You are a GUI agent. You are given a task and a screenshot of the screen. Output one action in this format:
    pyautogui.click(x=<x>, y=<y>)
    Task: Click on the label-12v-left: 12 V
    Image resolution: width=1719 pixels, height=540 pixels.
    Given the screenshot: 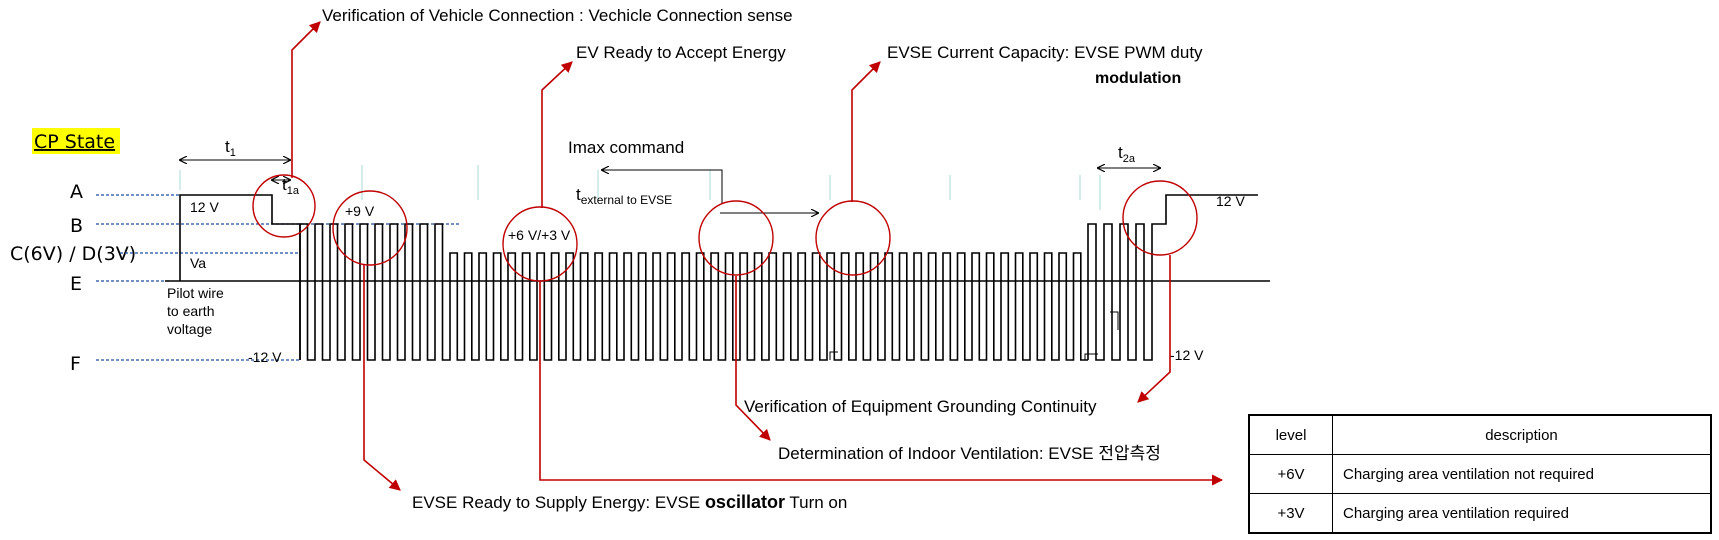 What is the action you would take?
    pyautogui.click(x=204, y=207)
    